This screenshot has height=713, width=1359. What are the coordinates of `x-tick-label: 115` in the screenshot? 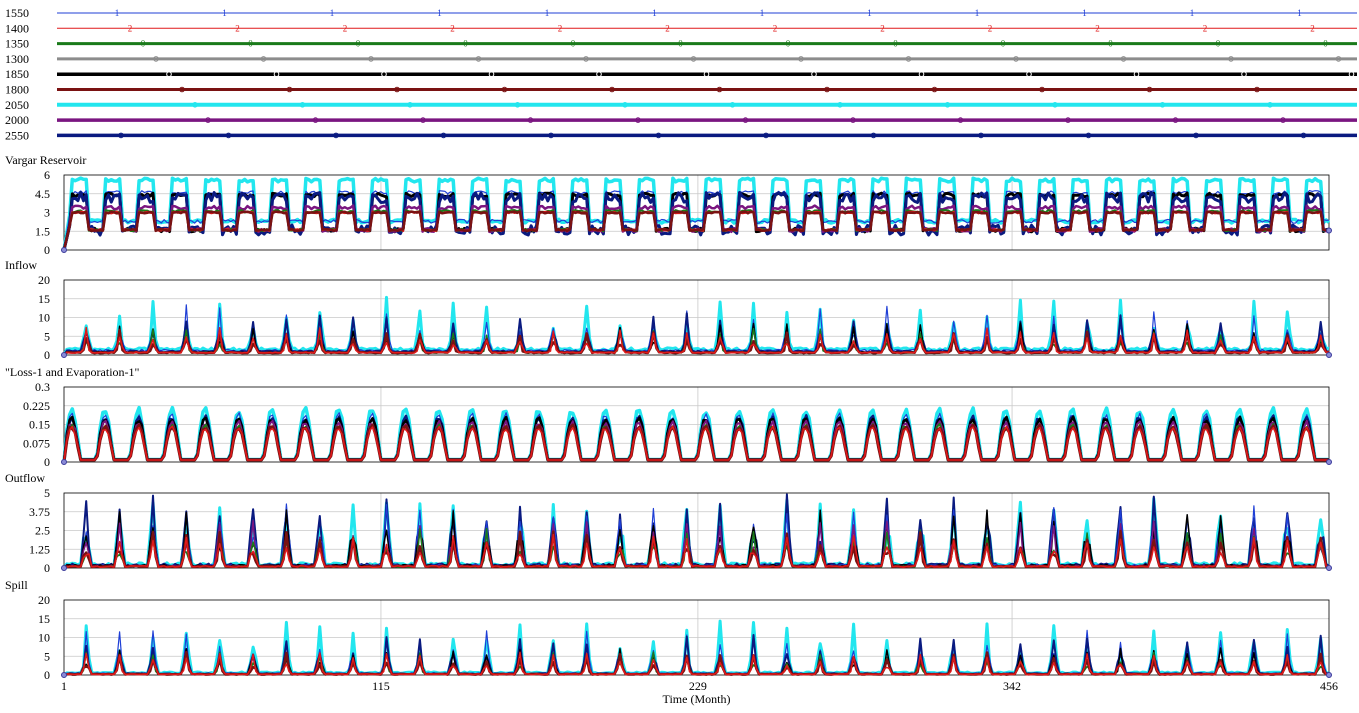 It's located at (381, 686).